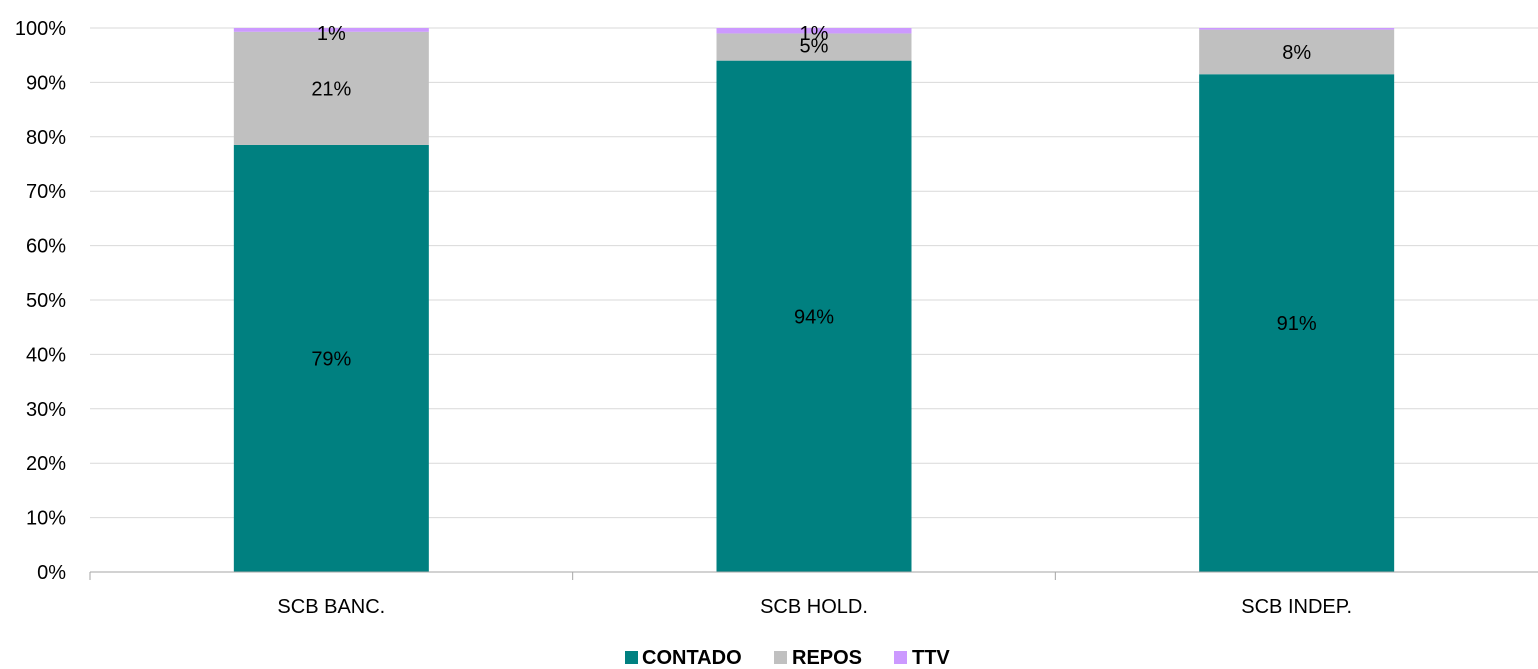 Image resolution: width=1538 pixels, height=669 pixels. I want to click on y-tick-label: 40%, so click(46, 355).